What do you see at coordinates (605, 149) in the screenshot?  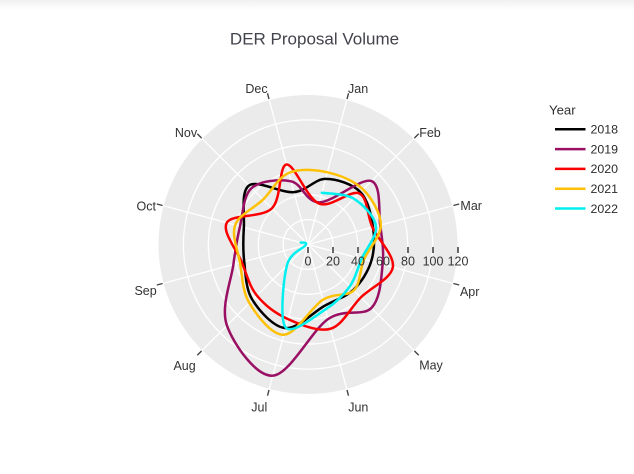 I see `svg-text: 2019` at bounding box center [605, 149].